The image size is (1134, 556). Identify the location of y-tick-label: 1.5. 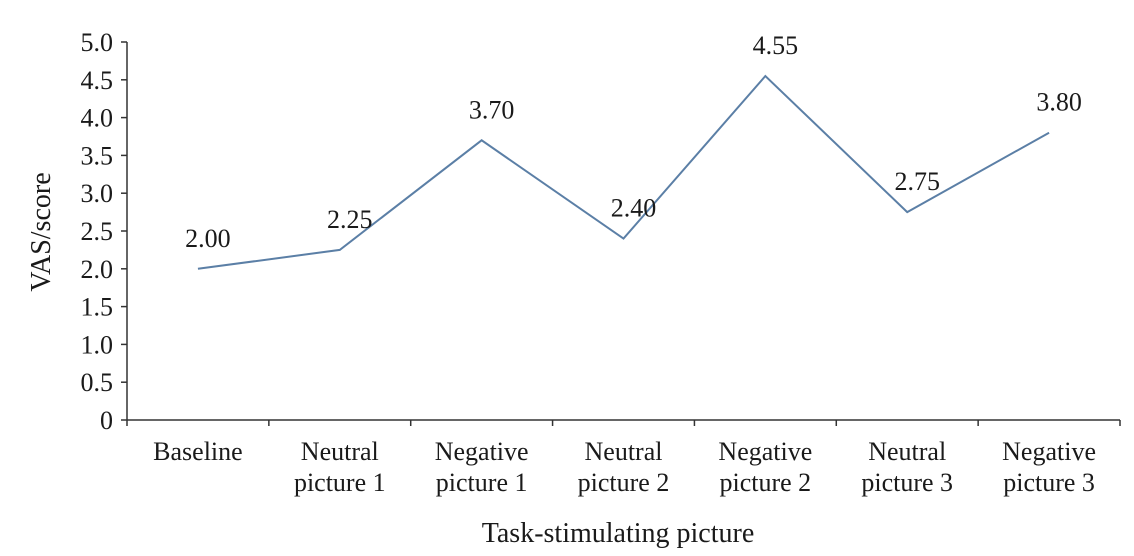
(97, 307).